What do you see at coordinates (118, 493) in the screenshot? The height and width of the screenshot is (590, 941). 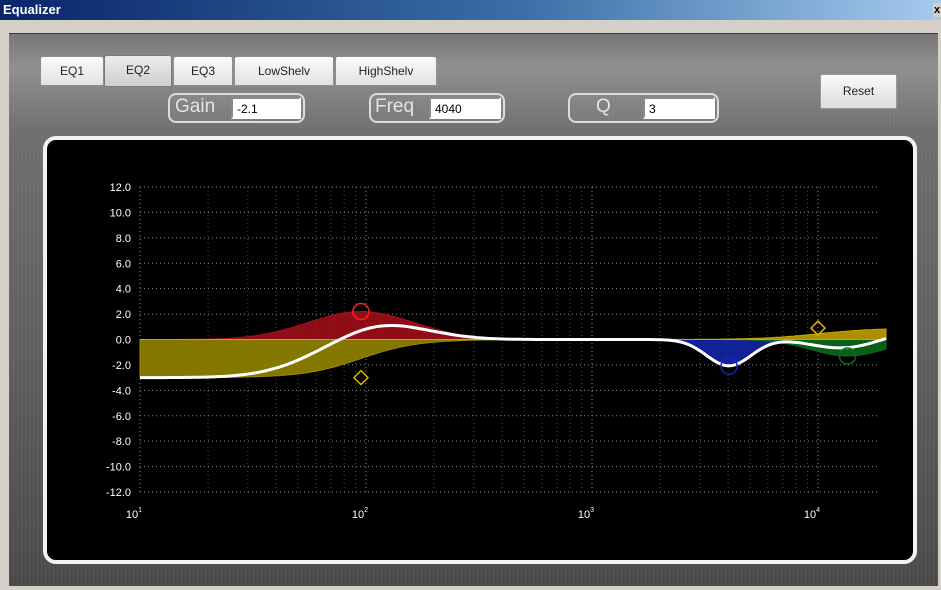 I see `y-tick-label: -12.0` at bounding box center [118, 493].